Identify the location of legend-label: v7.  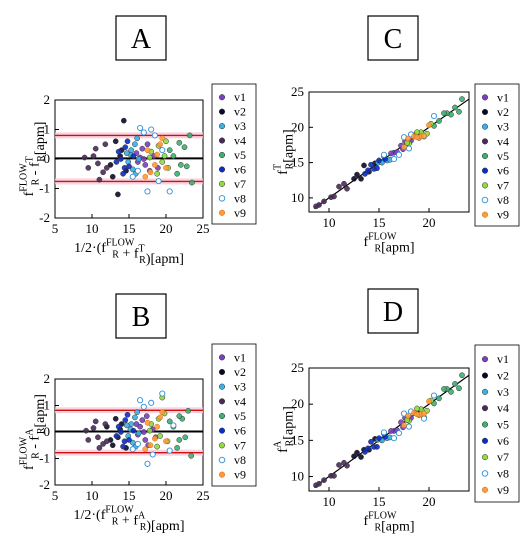
(240, 445).